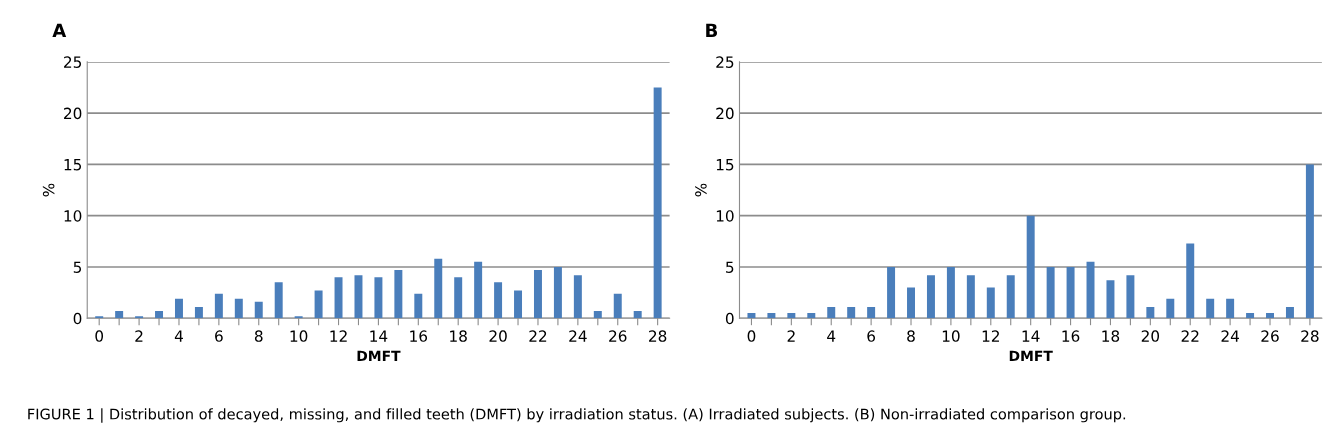 The image size is (1342, 442). I want to click on x-tick-label: 10, so click(299, 336).